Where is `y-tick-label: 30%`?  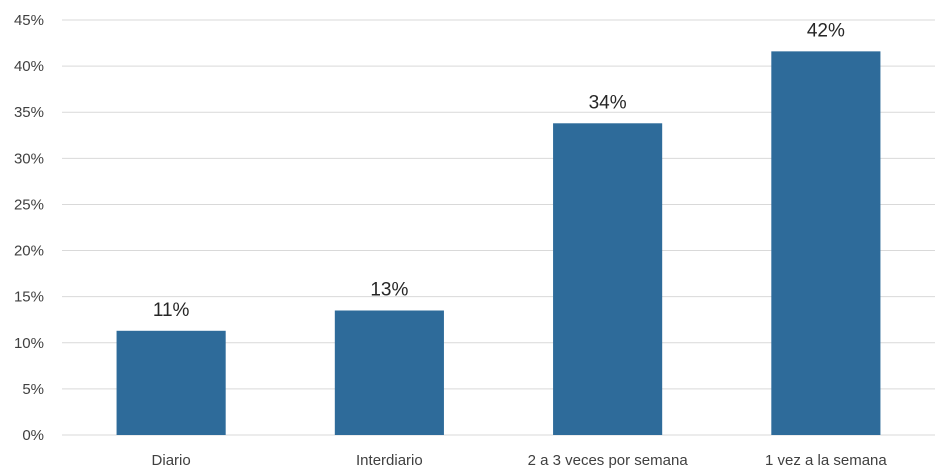
y-tick-label: 30% is located at coordinates (29, 158).